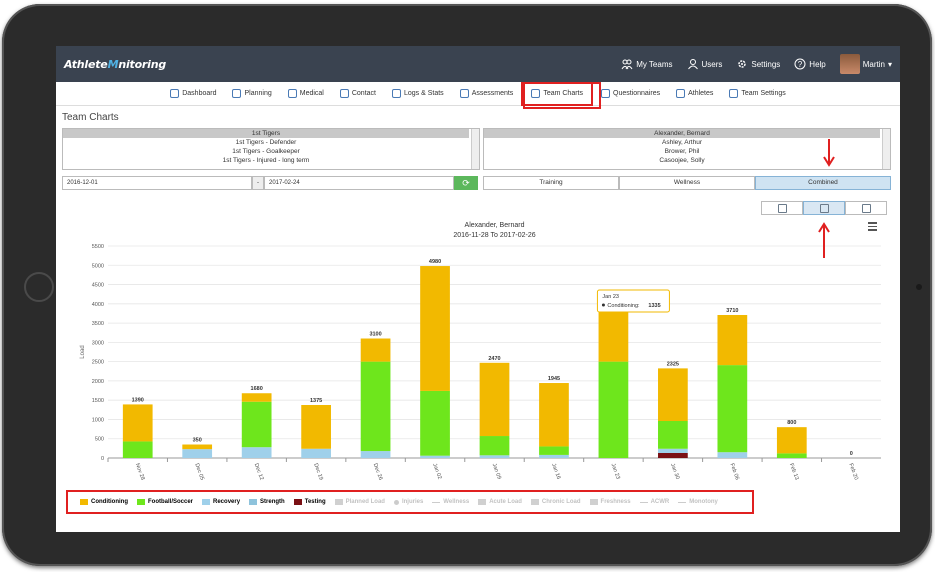  What do you see at coordinates (496, 472) in the screenshot?
I see `x-tick-label: Jan 09` at bounding box center [496, 472].